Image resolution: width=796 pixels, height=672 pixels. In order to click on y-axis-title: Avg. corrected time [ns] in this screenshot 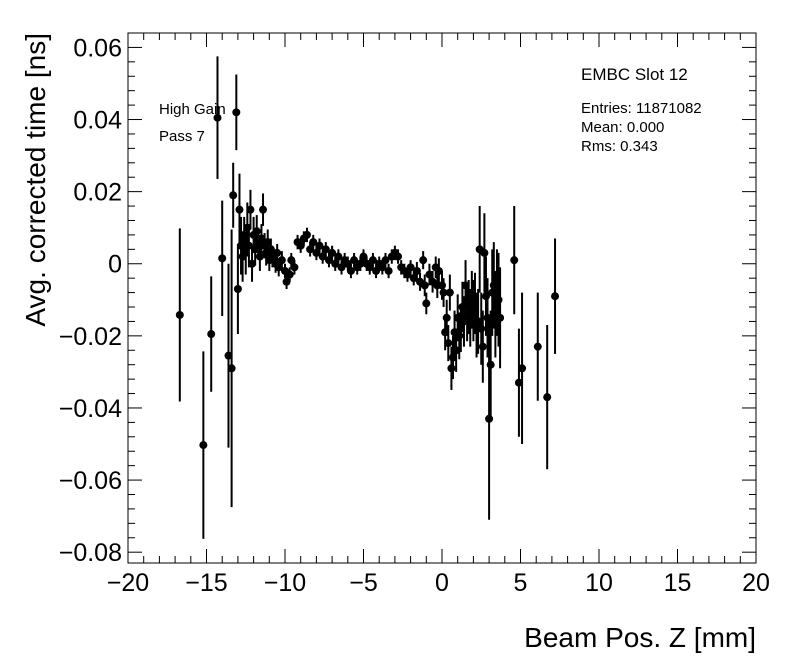, I will do `click(35, 180)`.